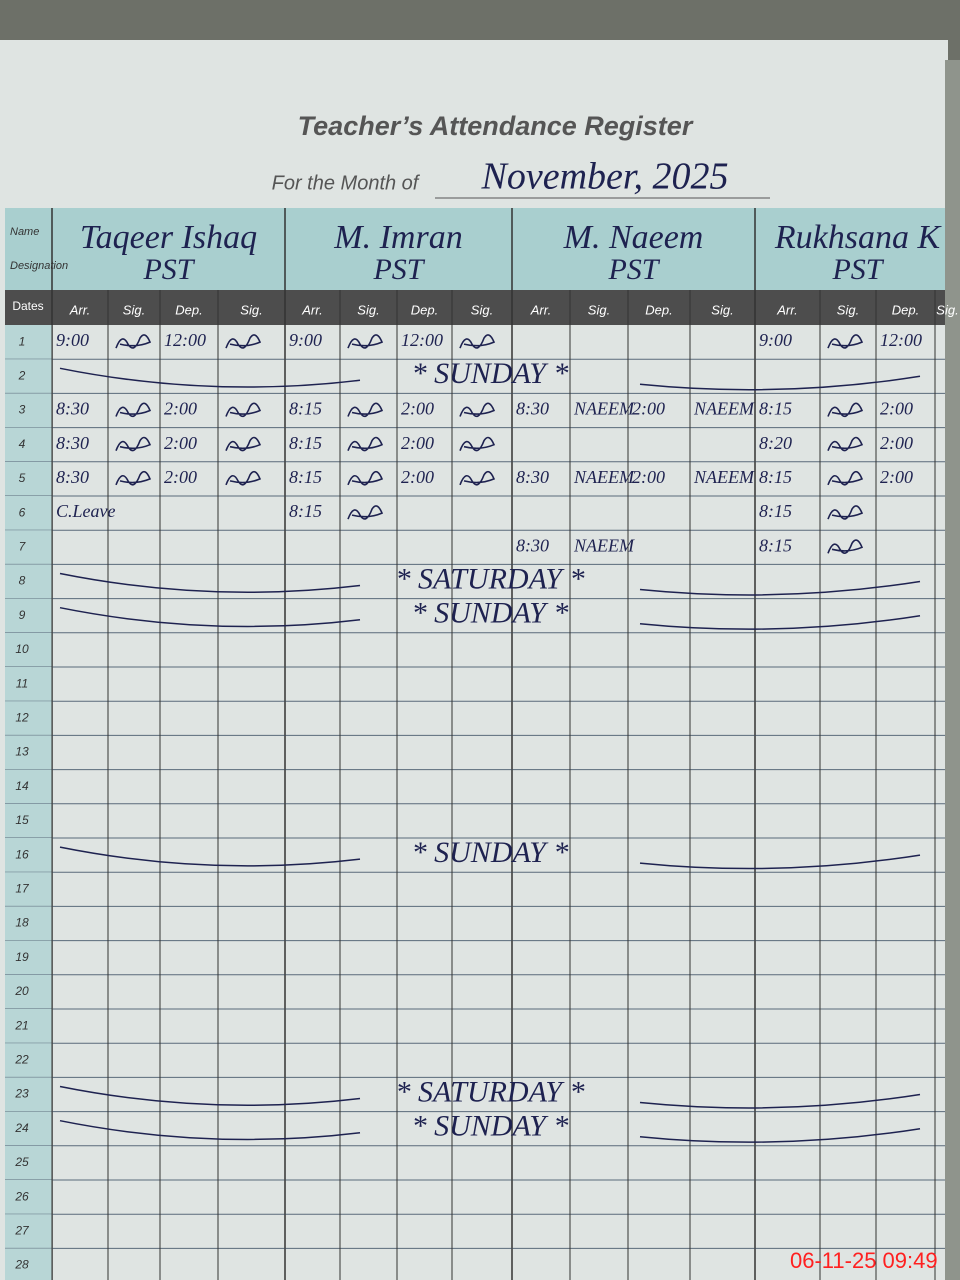 The image size is (960, 1280). Describe the element at coordinates (22, 1230) in the screenshot. I see `date: 27` at that location.